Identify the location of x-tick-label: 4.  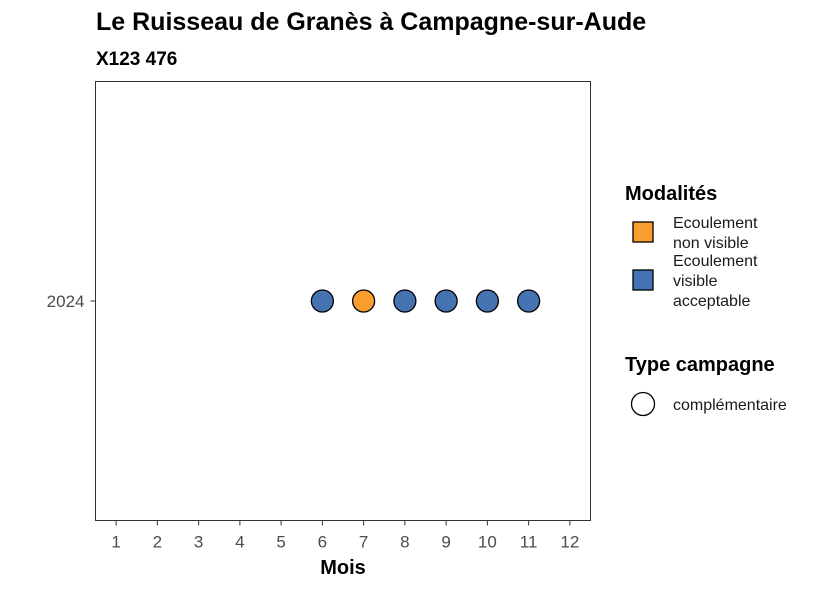
(239, 542).